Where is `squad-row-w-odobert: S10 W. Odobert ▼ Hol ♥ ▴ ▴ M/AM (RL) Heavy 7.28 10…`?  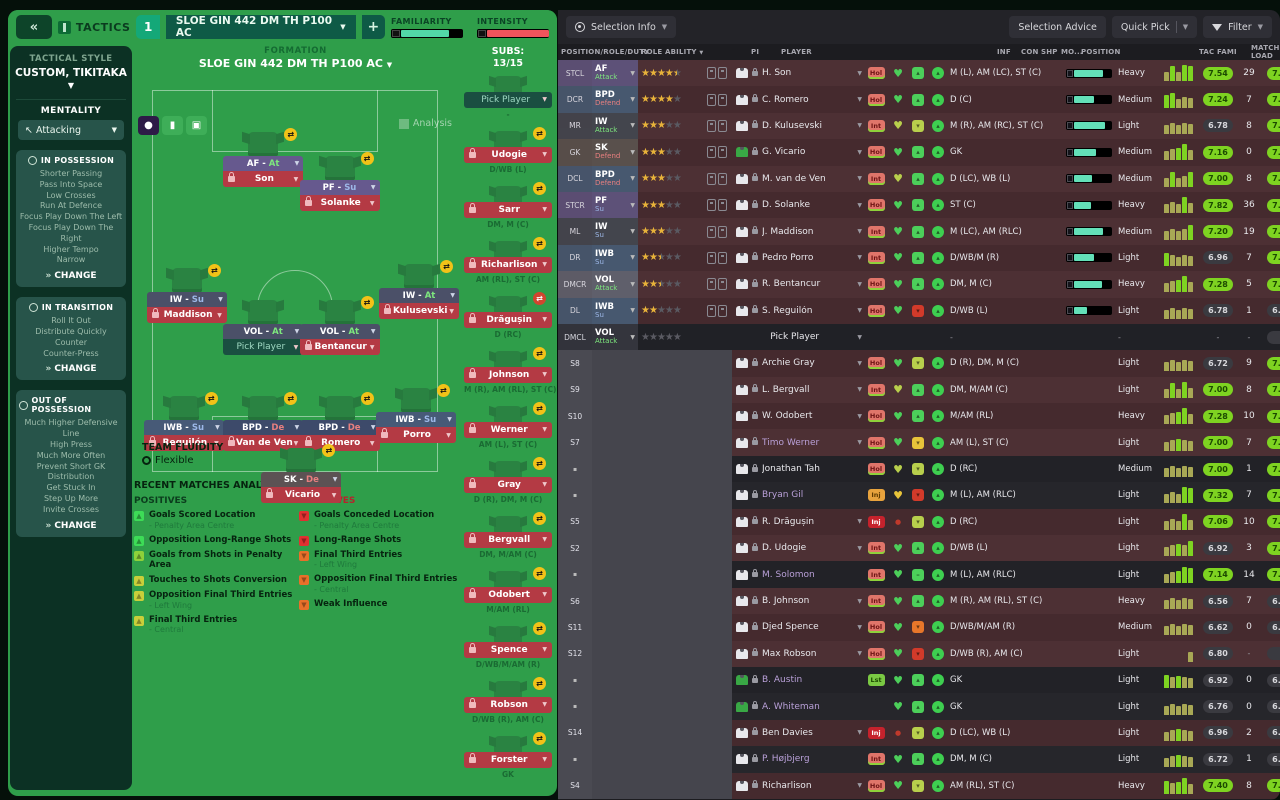
squad-row-w-odobert: S10 W. Odobert ▼ Hol ♥ ▴ ▴ M/AM (RL) Heavy 7.28 10… is located at coordinates (919, 416).